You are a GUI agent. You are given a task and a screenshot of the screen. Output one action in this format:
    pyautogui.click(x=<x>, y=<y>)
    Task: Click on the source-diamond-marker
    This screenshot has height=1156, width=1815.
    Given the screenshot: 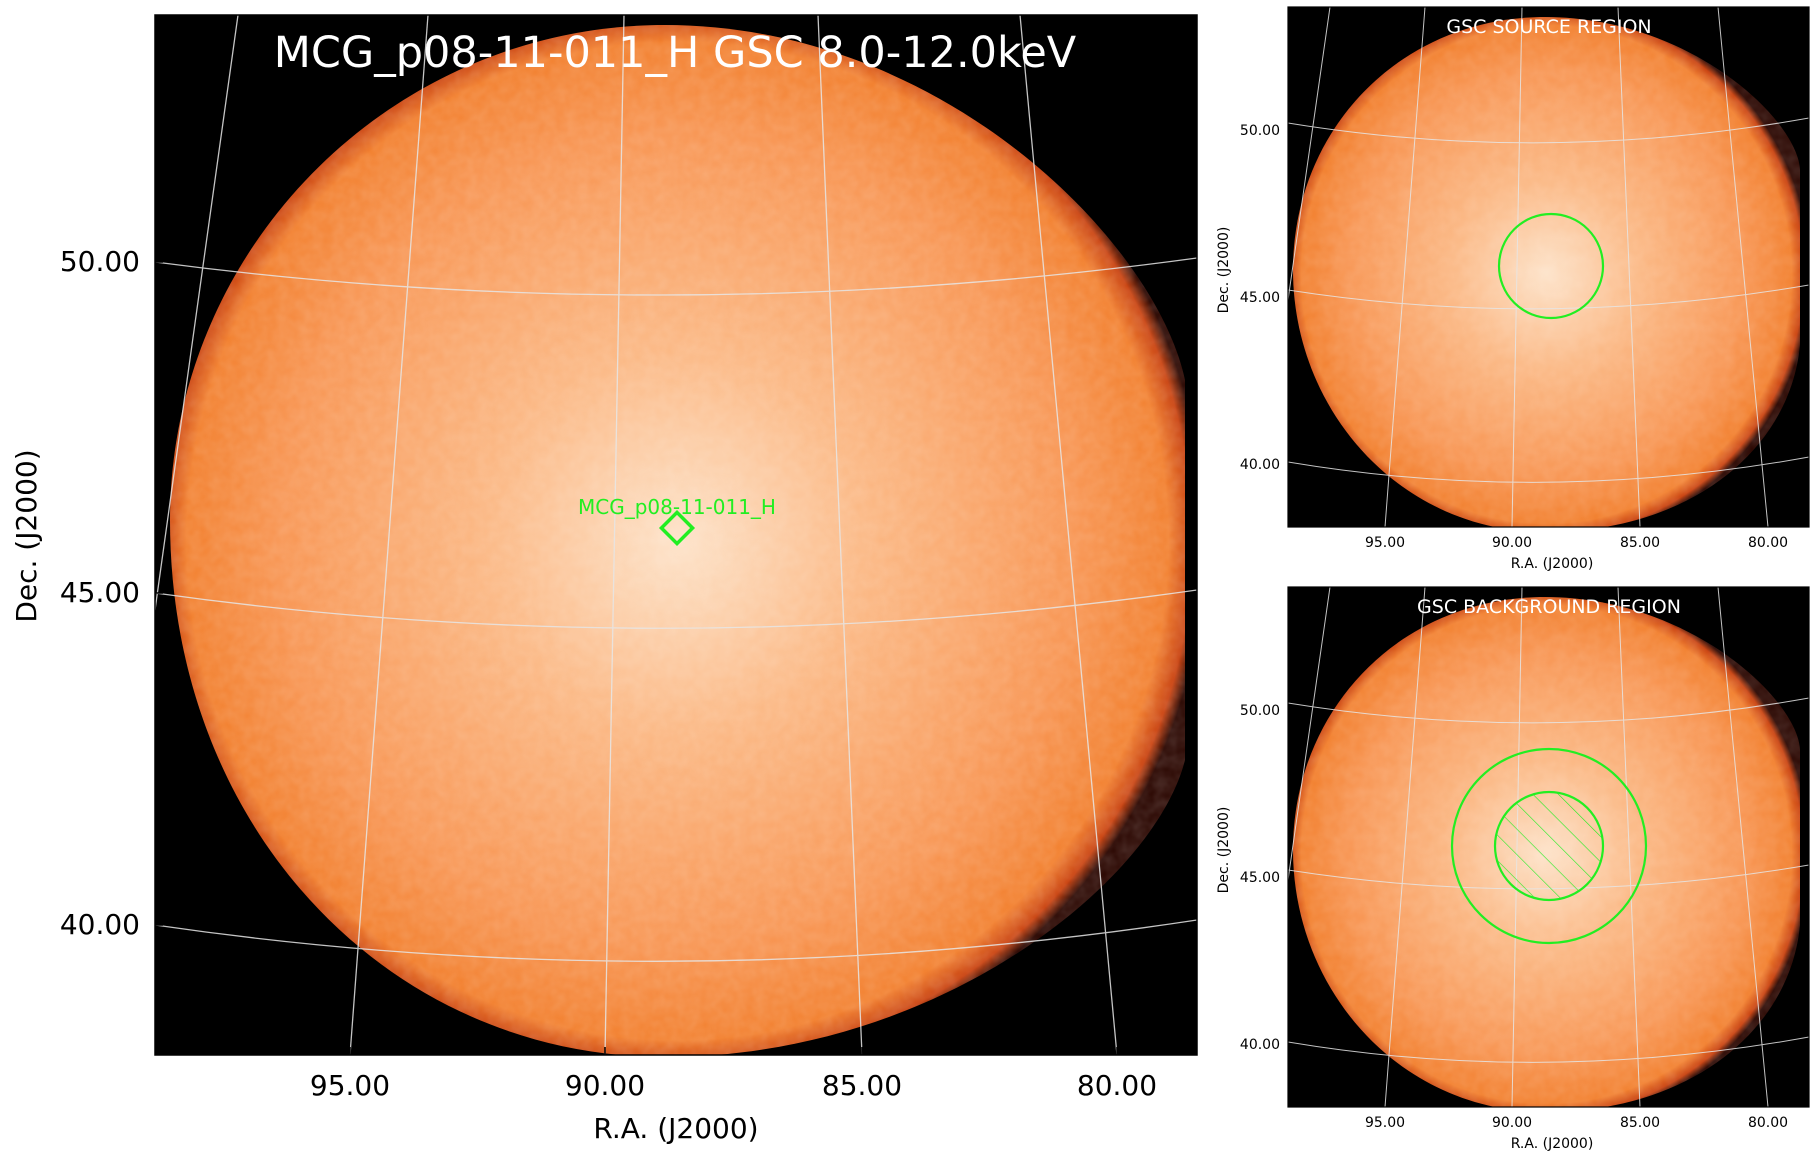 What is the action you would take?
    pyautogui.click(x=677, y=528)
    